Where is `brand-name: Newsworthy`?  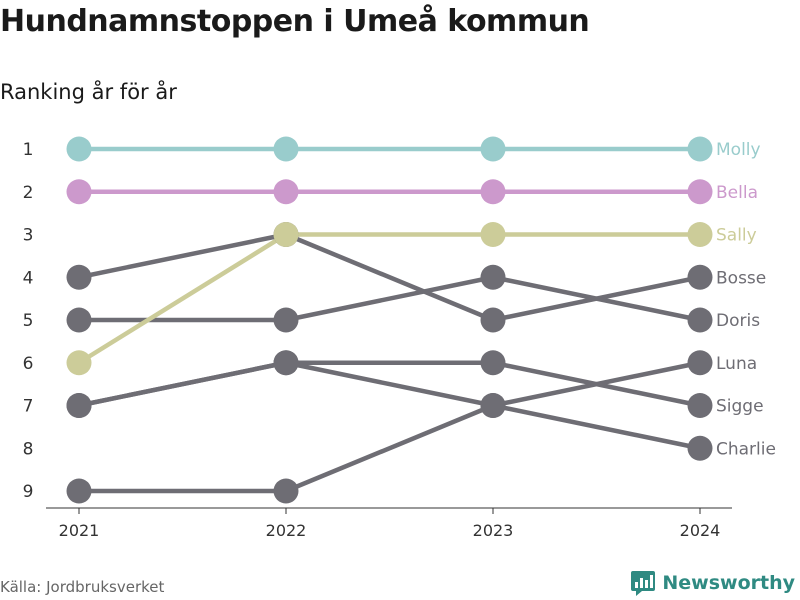 brand-name: Newsworthy is located at coordinates (728, 583).